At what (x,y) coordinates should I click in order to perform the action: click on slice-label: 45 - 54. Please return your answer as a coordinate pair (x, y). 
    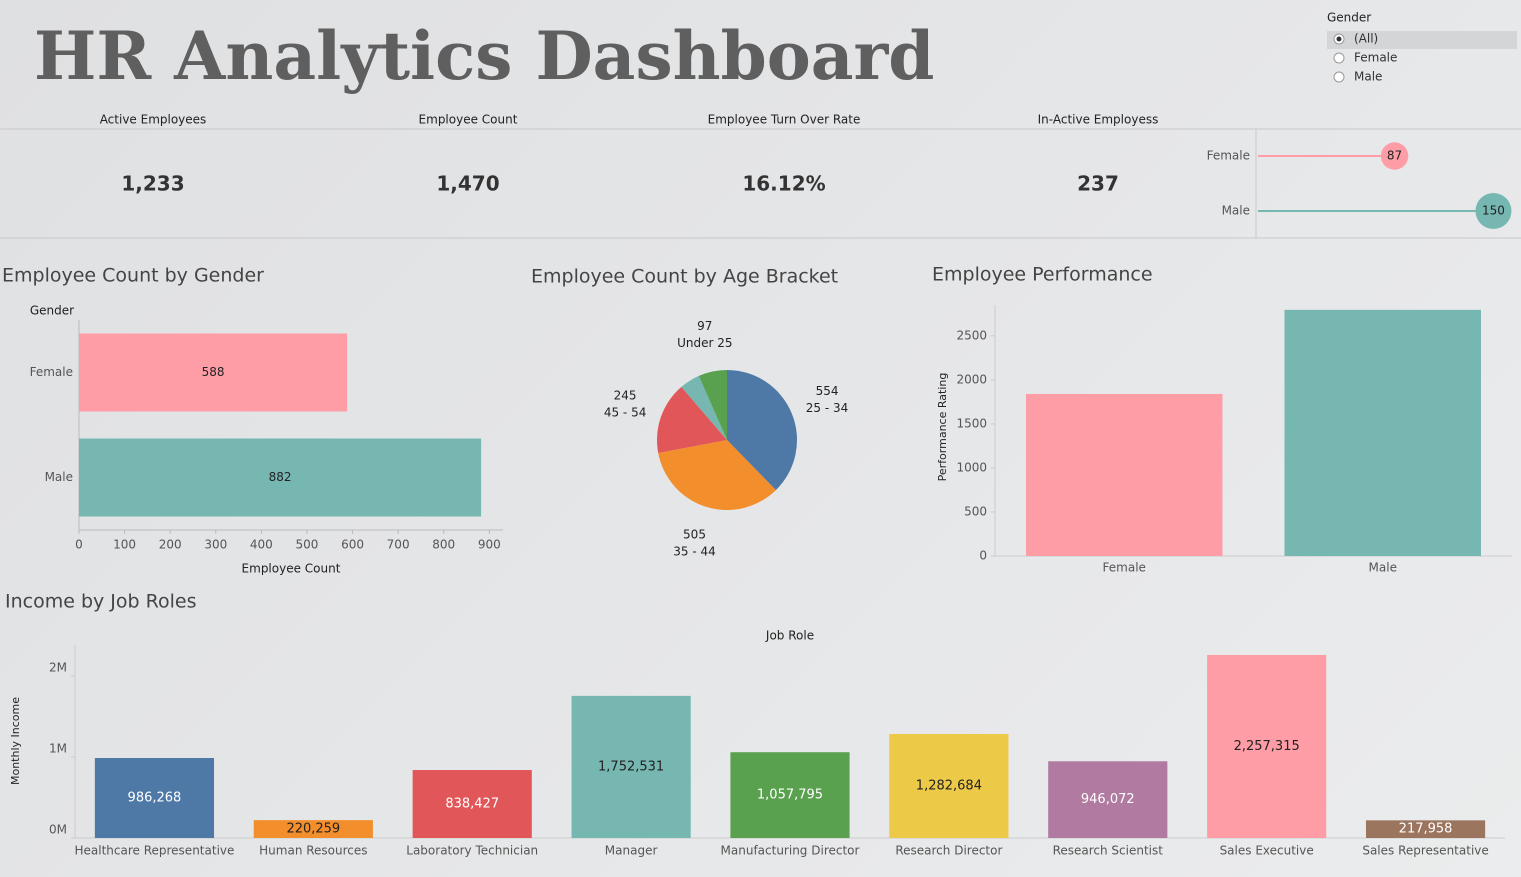
    Looking at the image, I should click on (625, 413).